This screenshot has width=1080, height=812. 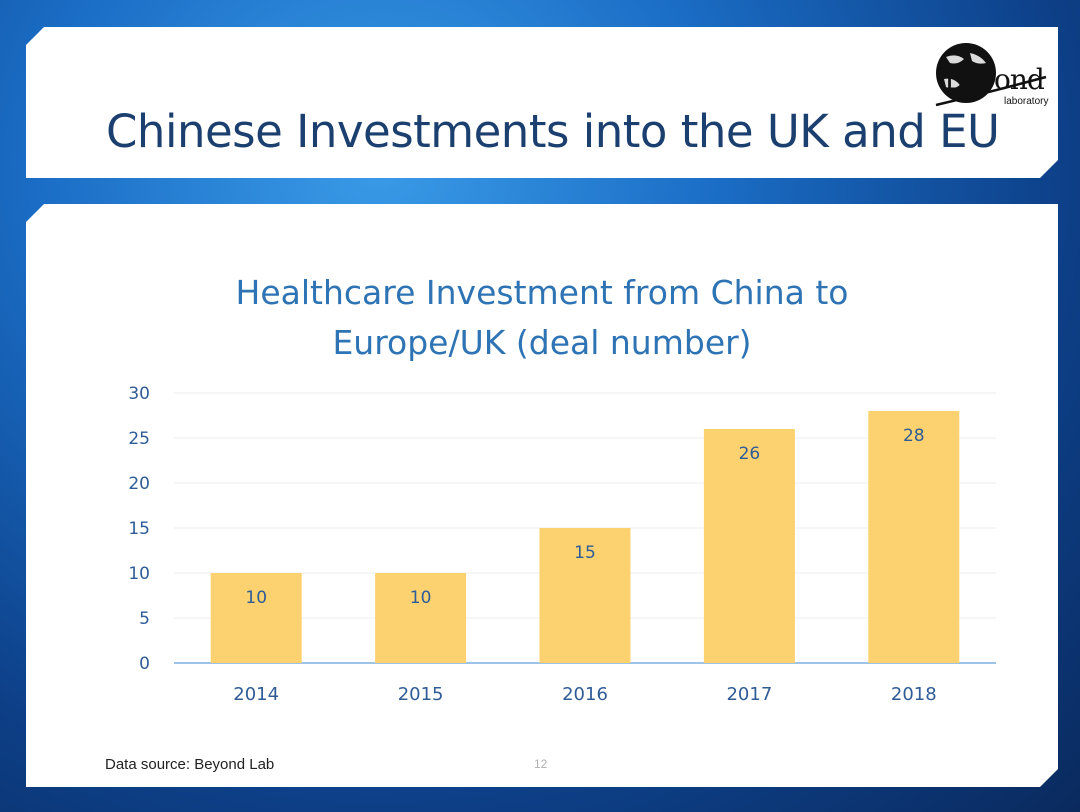 I want to click on y-tick-label: 30, so click(x=139, y=394).